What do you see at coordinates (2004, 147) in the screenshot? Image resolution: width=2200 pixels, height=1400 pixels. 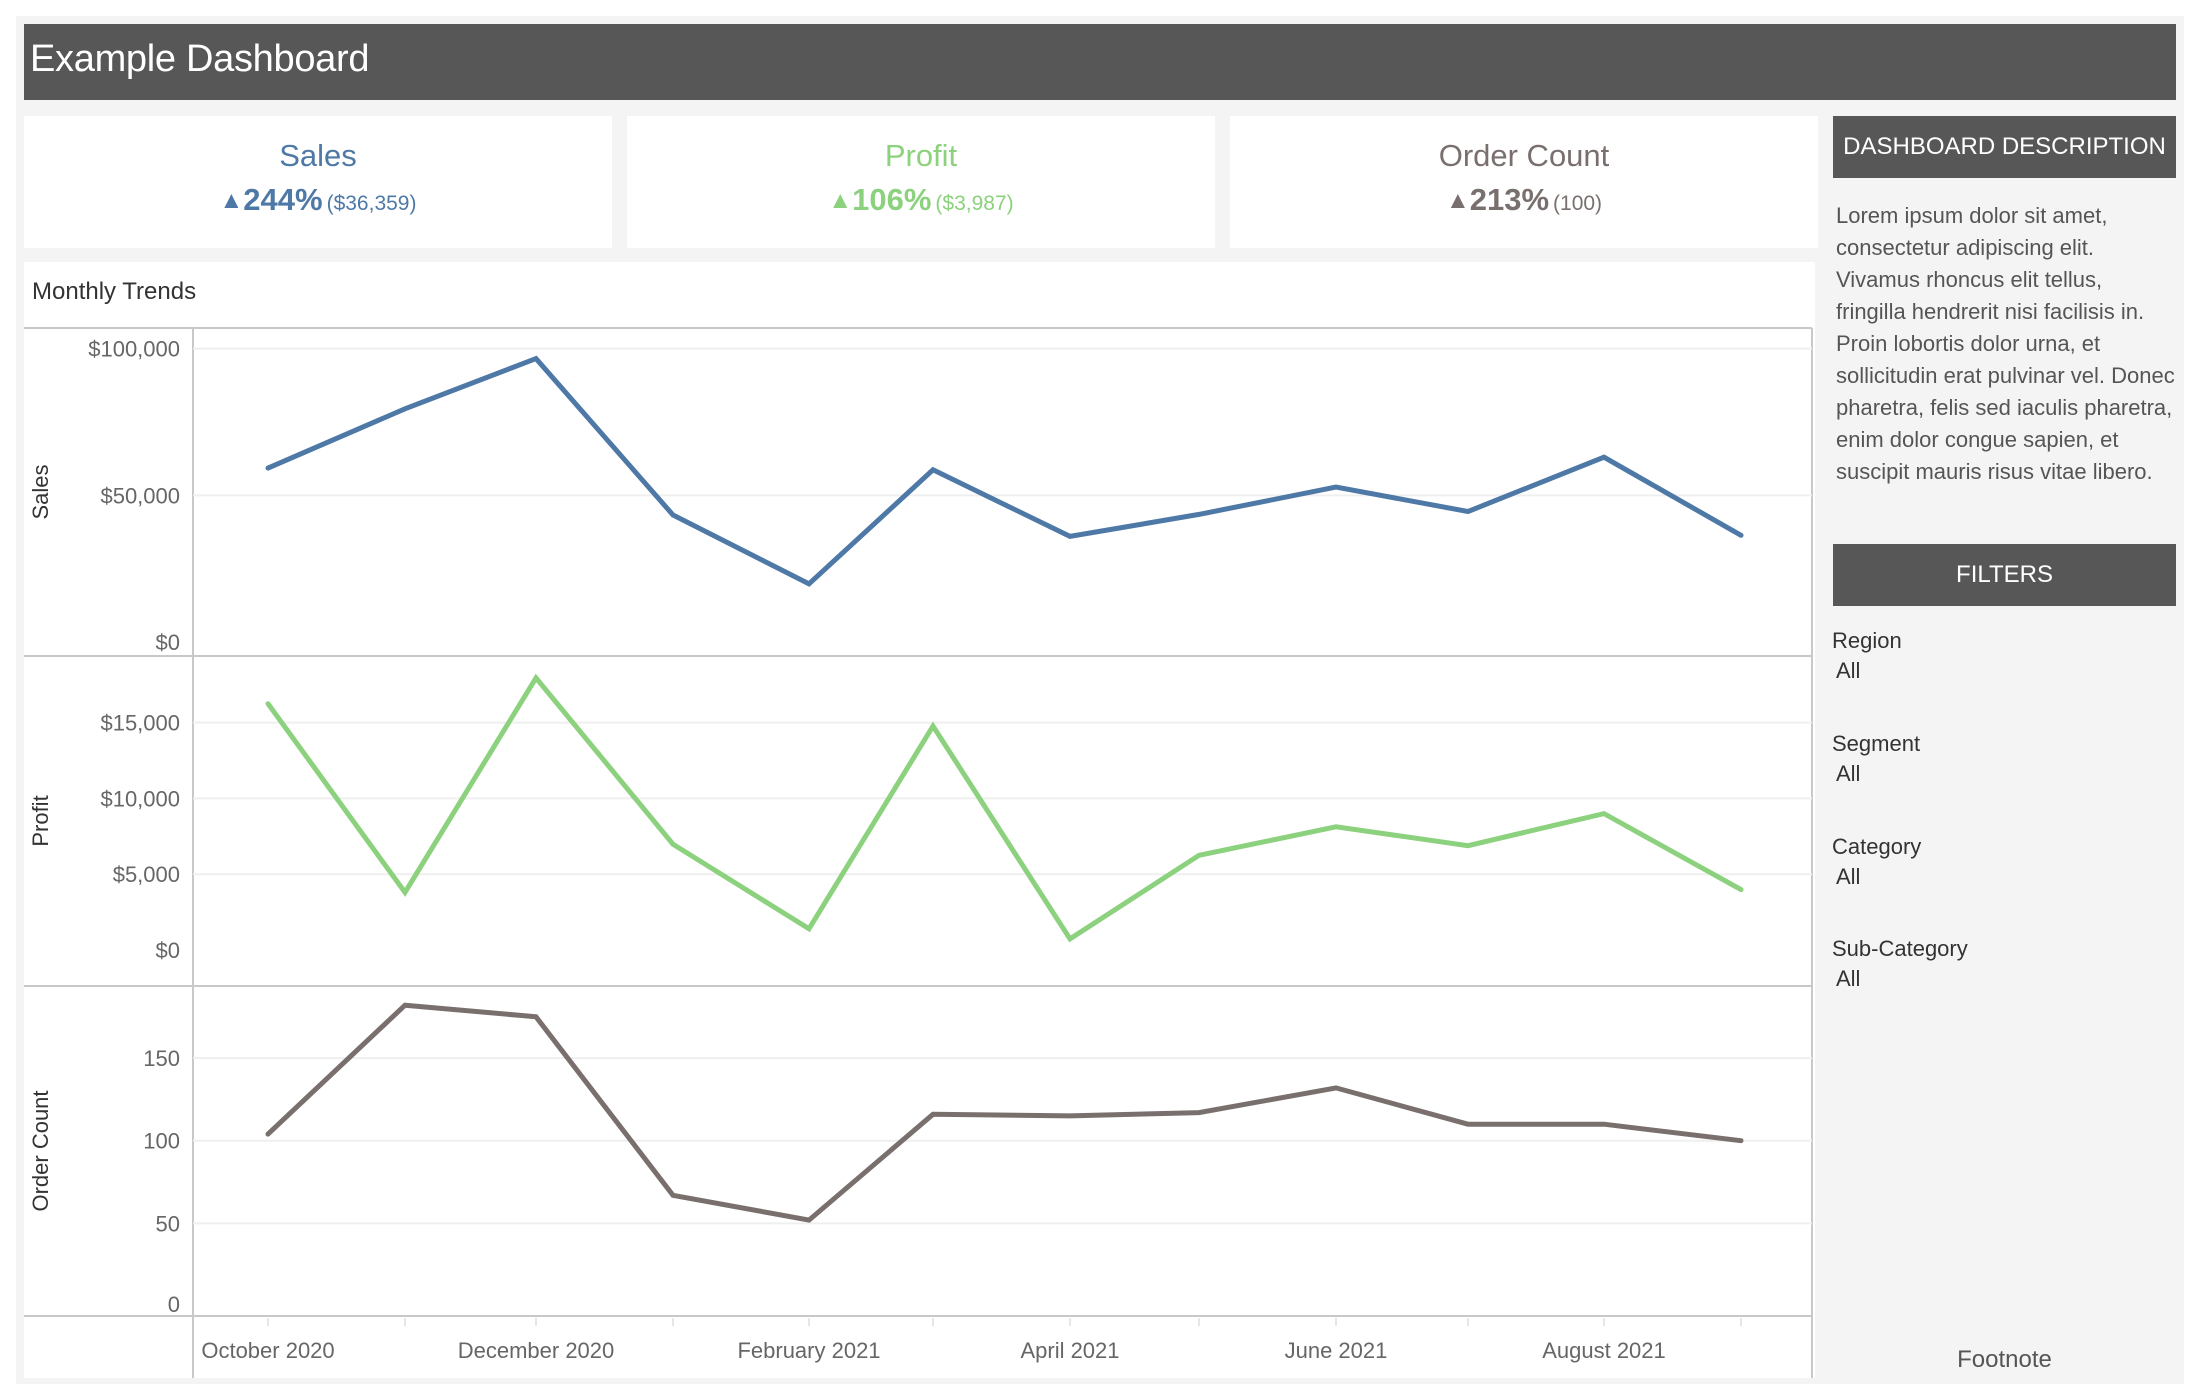 I see `description-header: DASHBOARD DESCRIPTION` at bounding box center [2004, 147].